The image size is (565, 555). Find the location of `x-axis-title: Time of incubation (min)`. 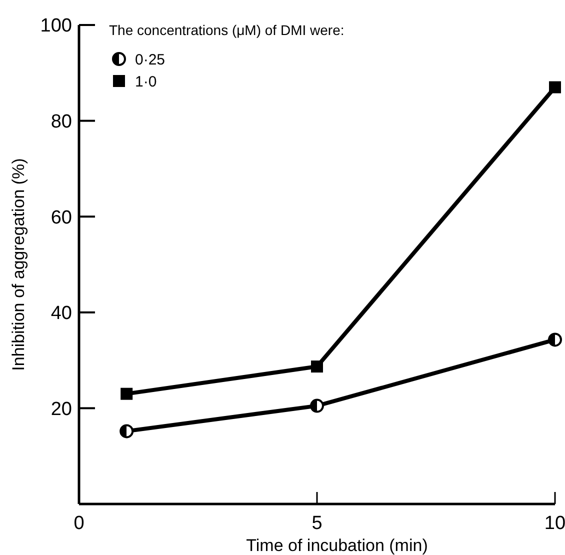

x-axis-title: Time of incubation (min) is located at coordinates (337, 545).